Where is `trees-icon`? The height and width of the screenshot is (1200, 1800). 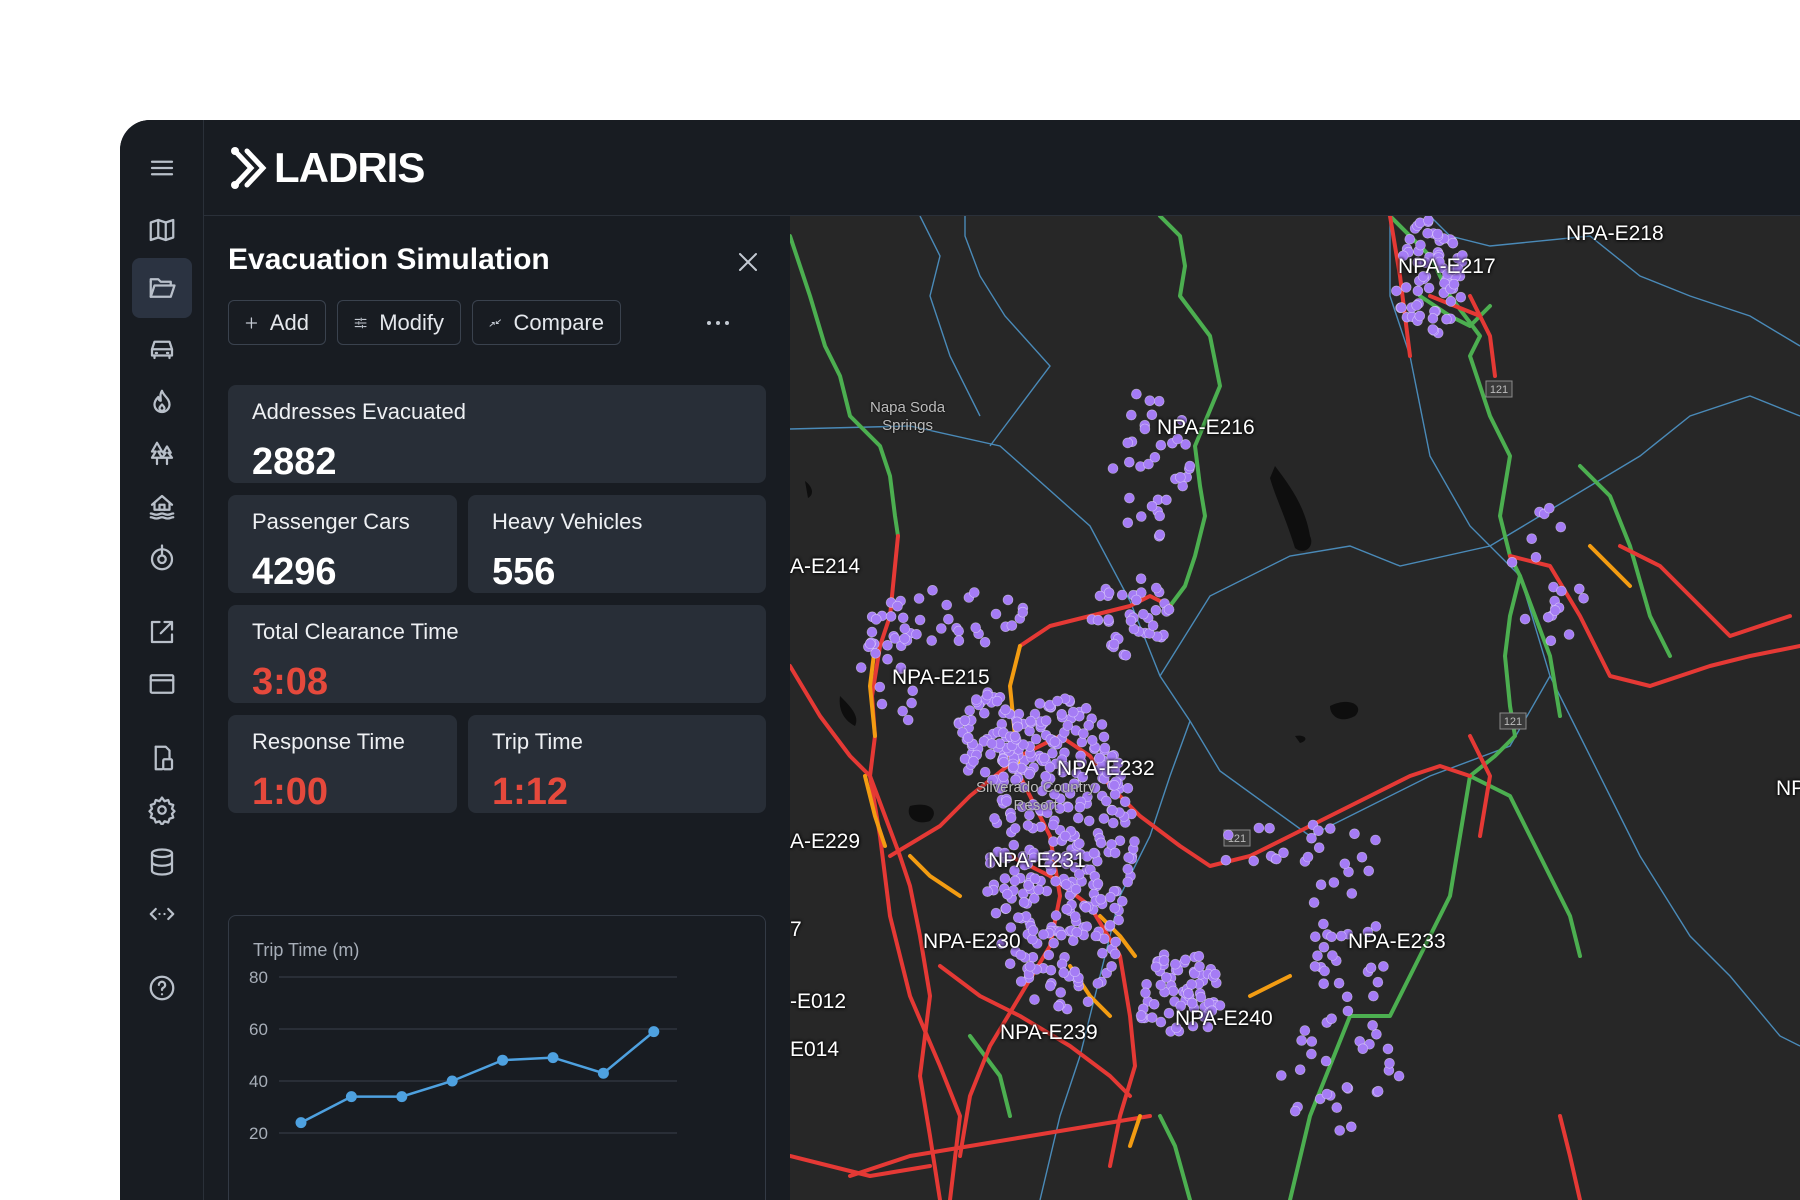
trees-icon is located at coordinates (162, 454).